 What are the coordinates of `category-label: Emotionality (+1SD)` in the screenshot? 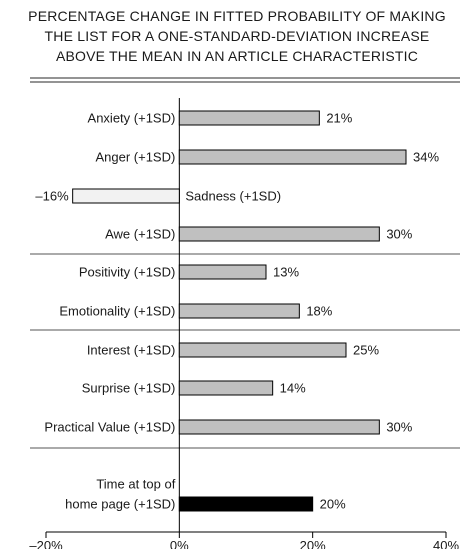 It's located at (117, 311).